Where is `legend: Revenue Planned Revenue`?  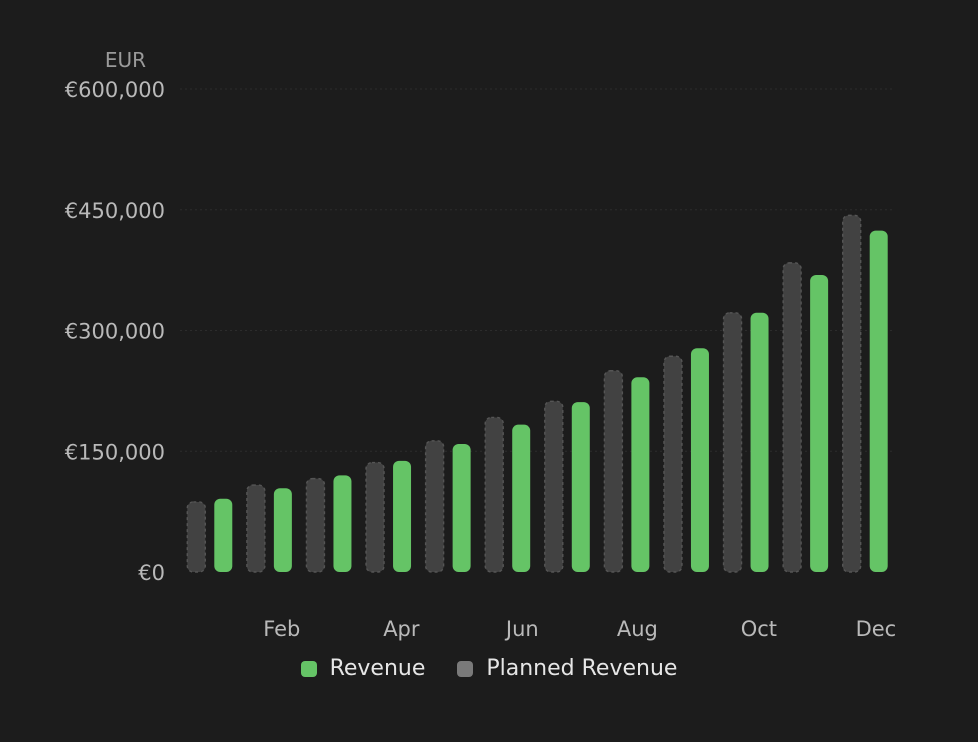 legend: Revenue Planned Revenue is located at coordinates (489, 668).